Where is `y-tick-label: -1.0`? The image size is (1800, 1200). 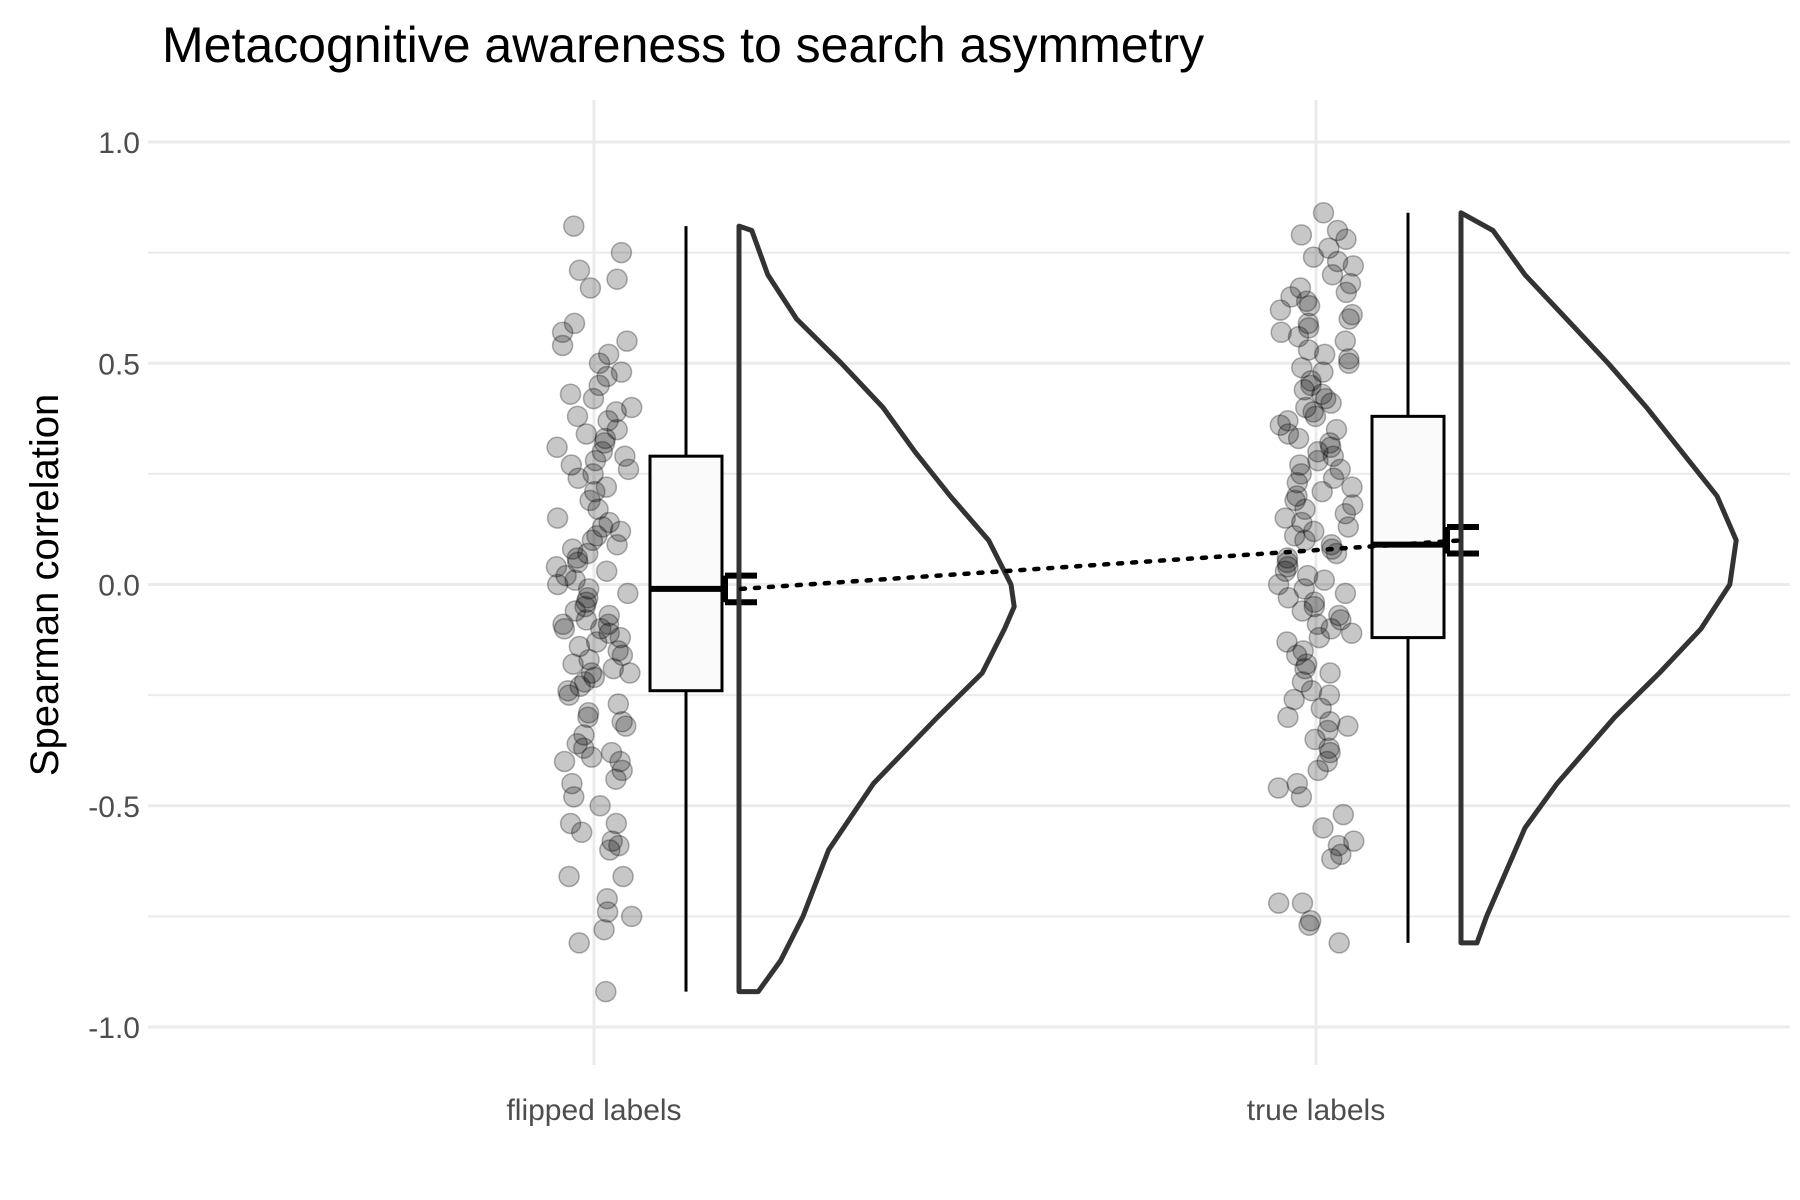
y-tick-label: -1.0 is located at coordinates (114, 1028).